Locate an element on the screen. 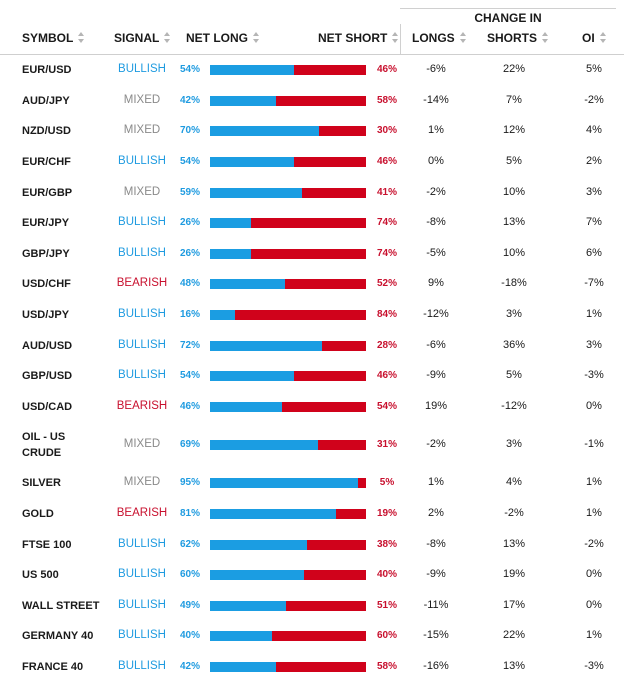 Image resolution: width=624 pixels, height=686 pixels. table-row: GOLD BEARISH 81% 19% 2% -2% 1% is located at coordinates (312, 514).